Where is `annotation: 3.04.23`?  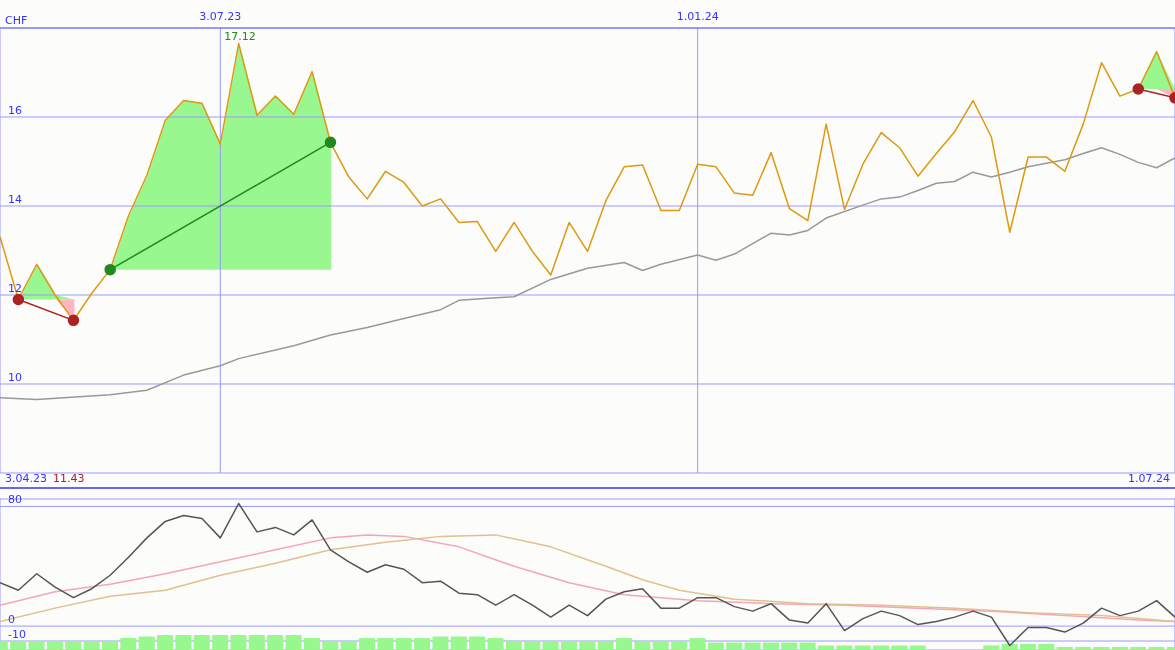
annotation: 3.04.23 is located at coordinates (26, 478).